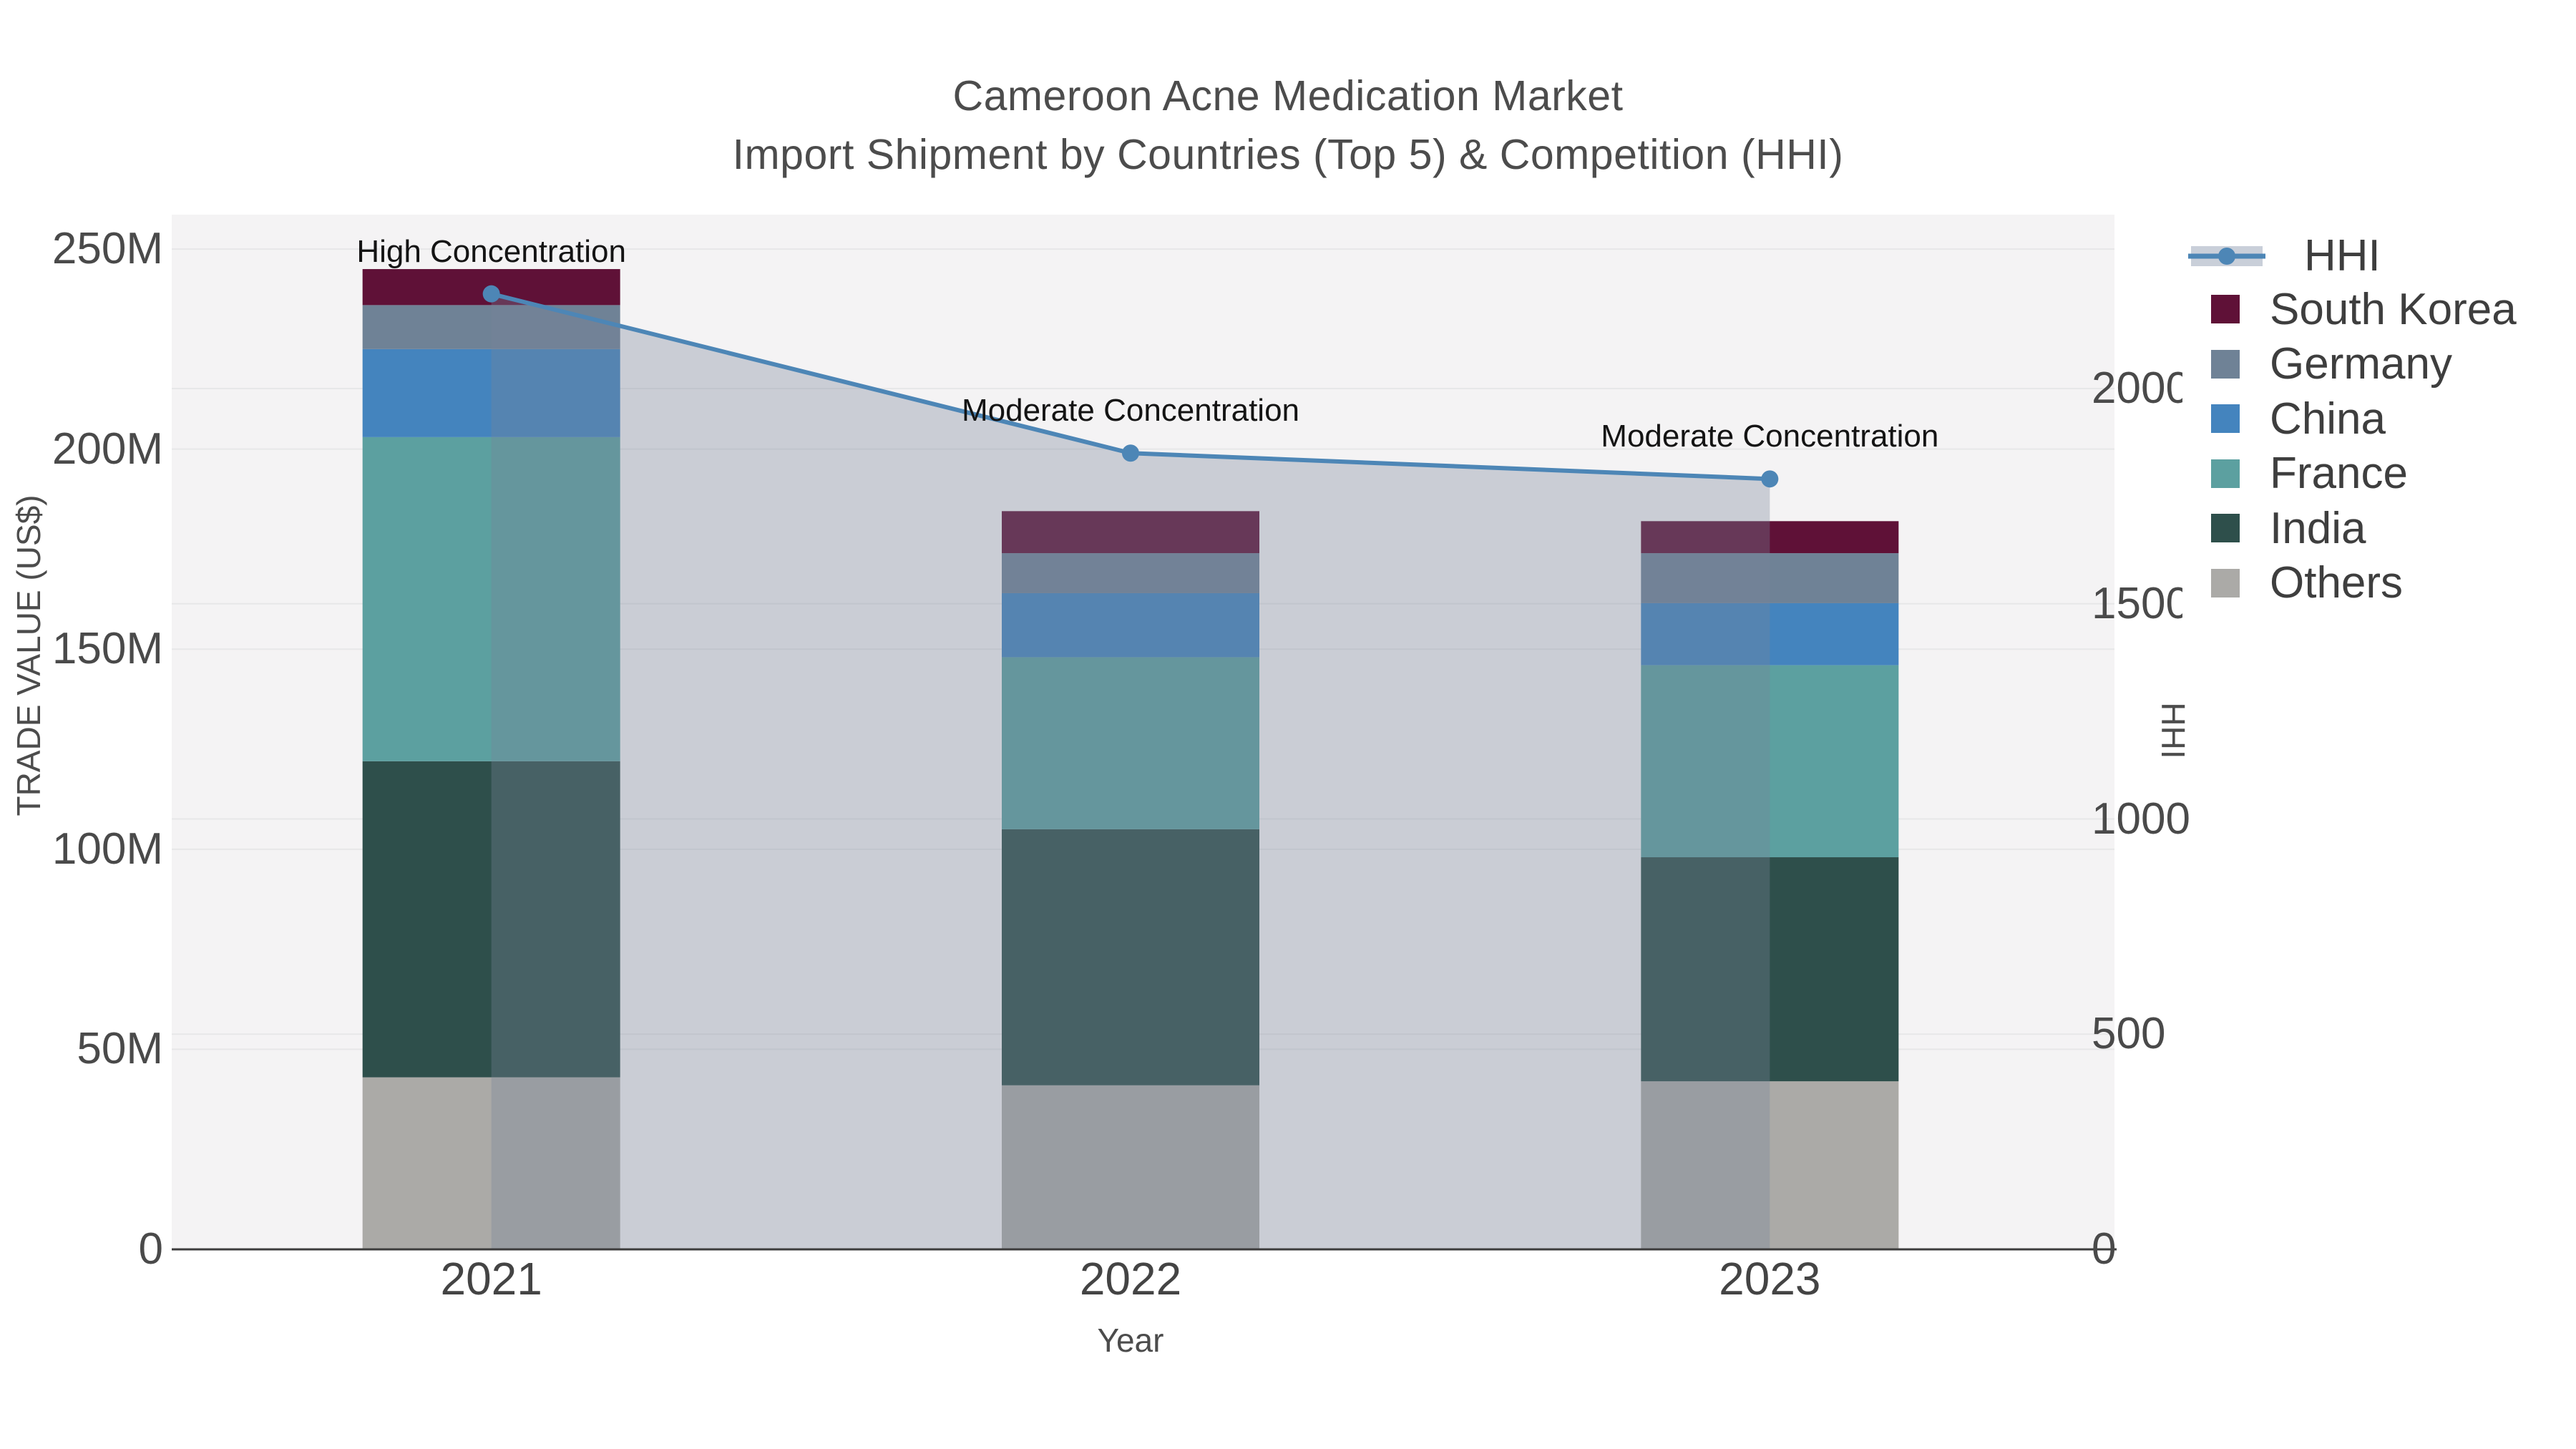  I want to click on bar-segment-china-2021, so click(491, 392).